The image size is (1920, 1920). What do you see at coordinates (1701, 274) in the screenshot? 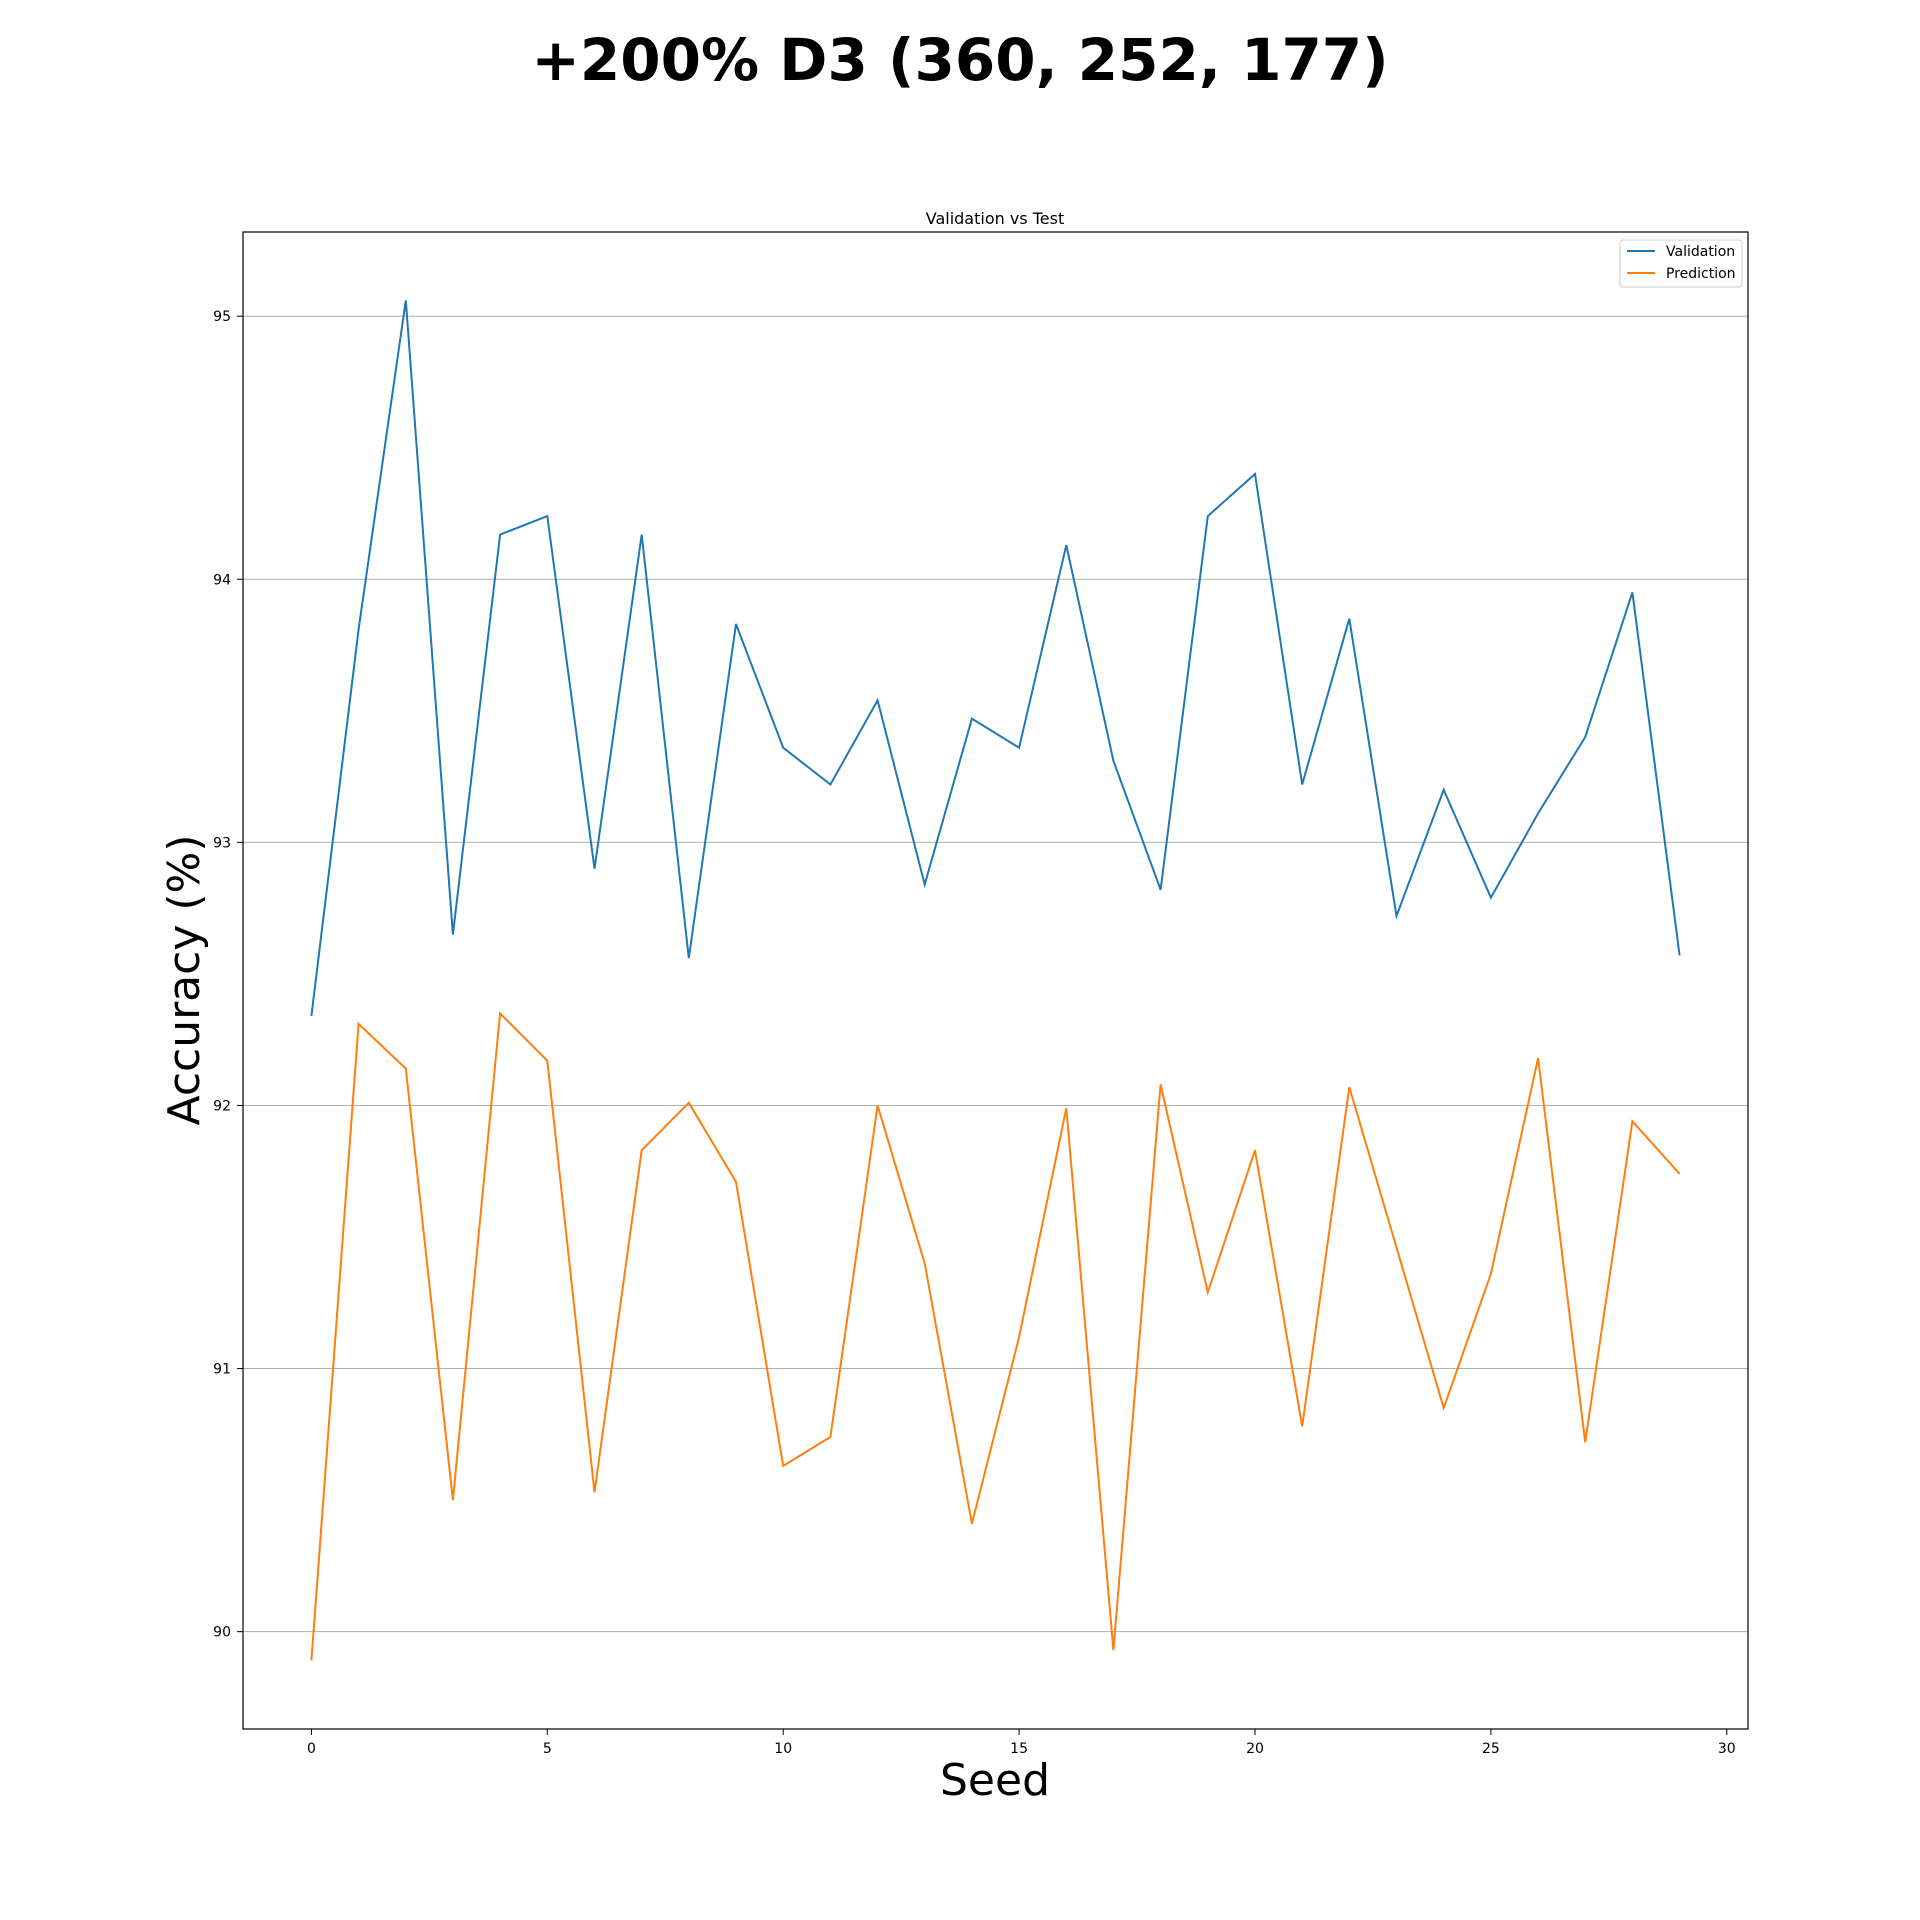
I see `legend-label-prediction: Prediction` at bounding box center [1701, 274].